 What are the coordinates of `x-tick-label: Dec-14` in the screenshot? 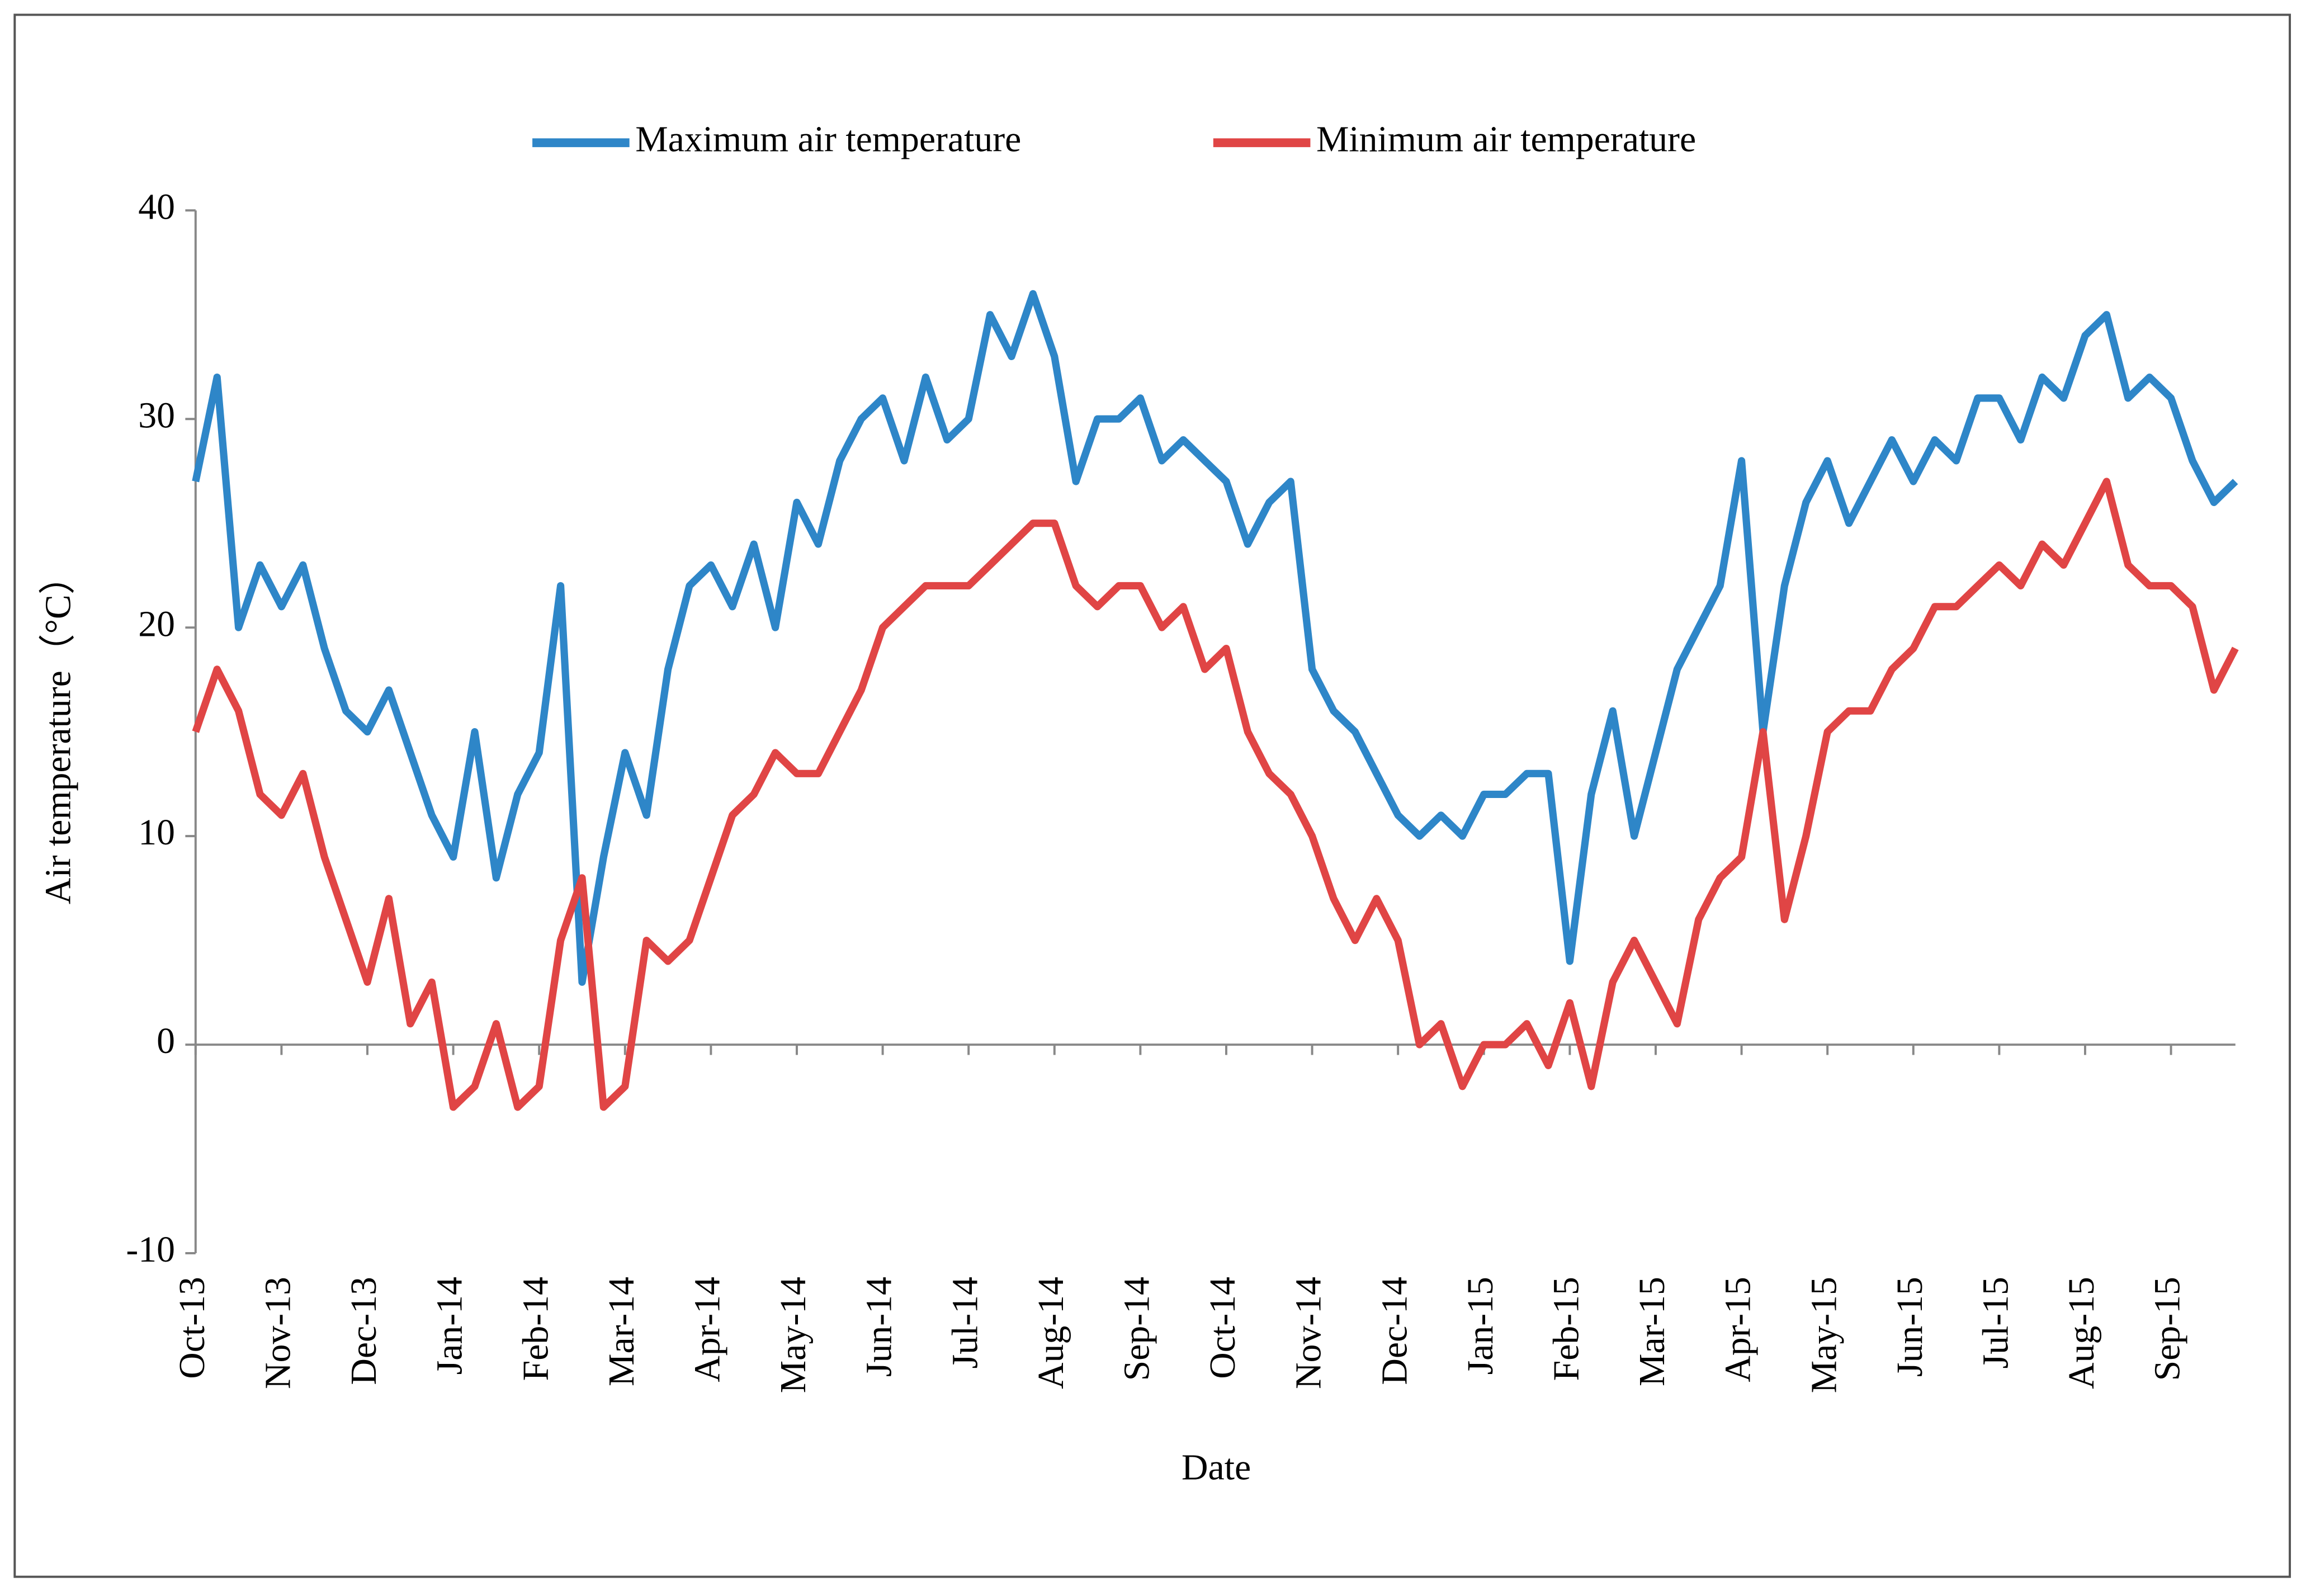 It's located at (1394, 1331).